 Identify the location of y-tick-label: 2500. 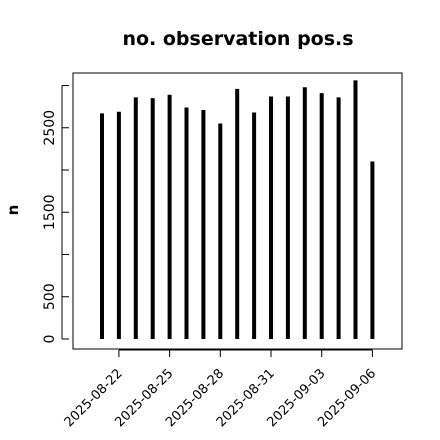
(50, 128).